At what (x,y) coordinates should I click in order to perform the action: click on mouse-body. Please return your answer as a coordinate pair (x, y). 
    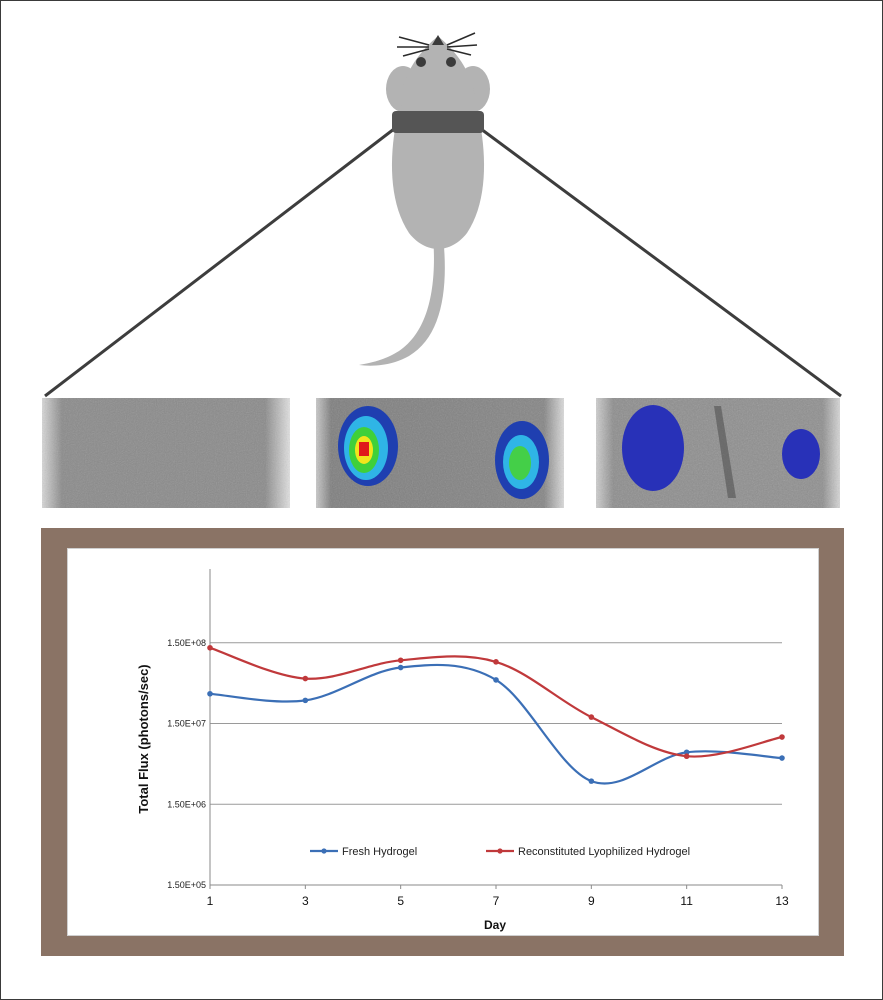
    Looking at the image, I should click on (438, 189).